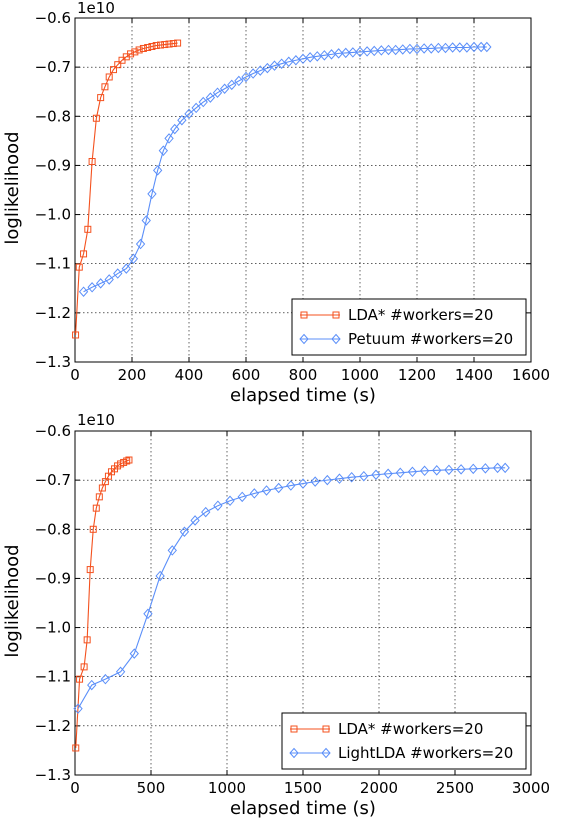  Describe the element at coordinates (96, 8) in the screenshot. I see `chart-1-y-offset-label: 1e10` at that location.